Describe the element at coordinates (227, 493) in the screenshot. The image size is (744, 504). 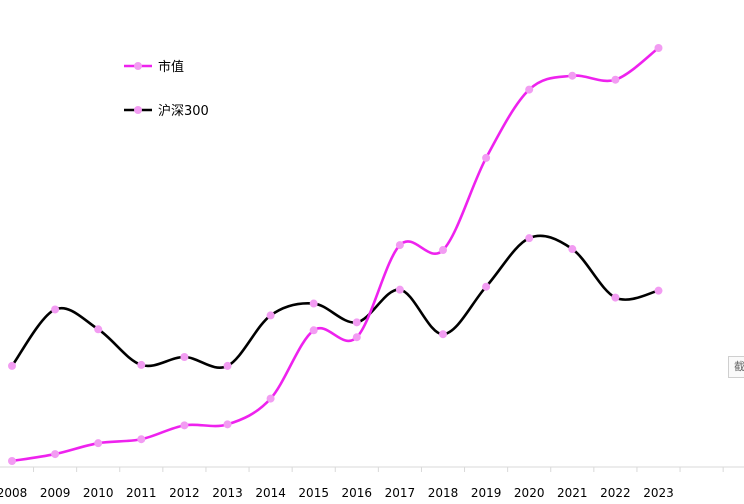
I see `x-tick-label: 2013` at that location.